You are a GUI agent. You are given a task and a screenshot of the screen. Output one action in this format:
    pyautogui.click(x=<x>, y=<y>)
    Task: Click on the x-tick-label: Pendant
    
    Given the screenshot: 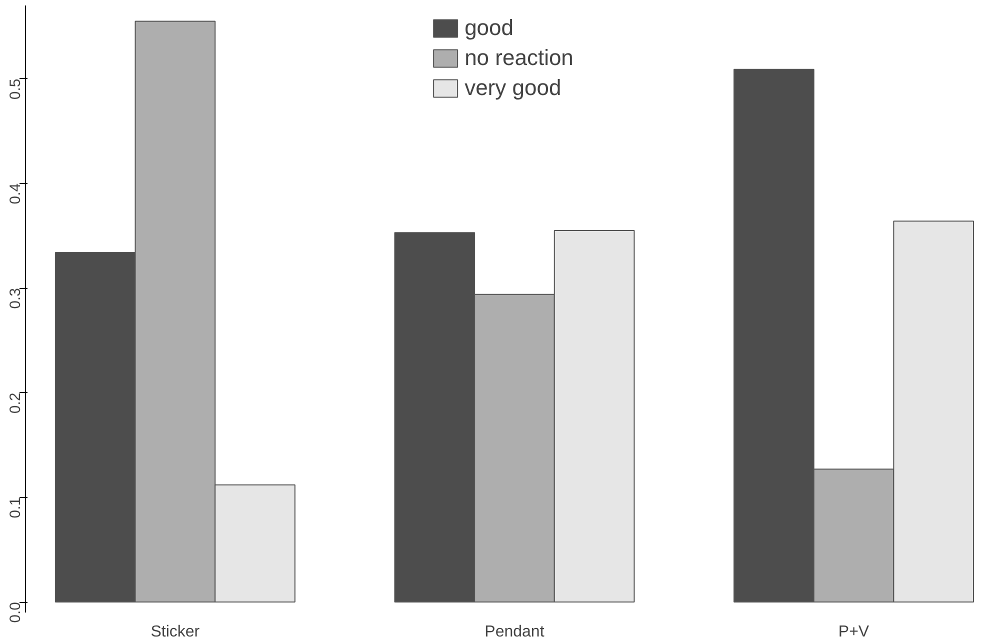 What is the action you would take?
    pyautogui.click(x=514, y=632)
    